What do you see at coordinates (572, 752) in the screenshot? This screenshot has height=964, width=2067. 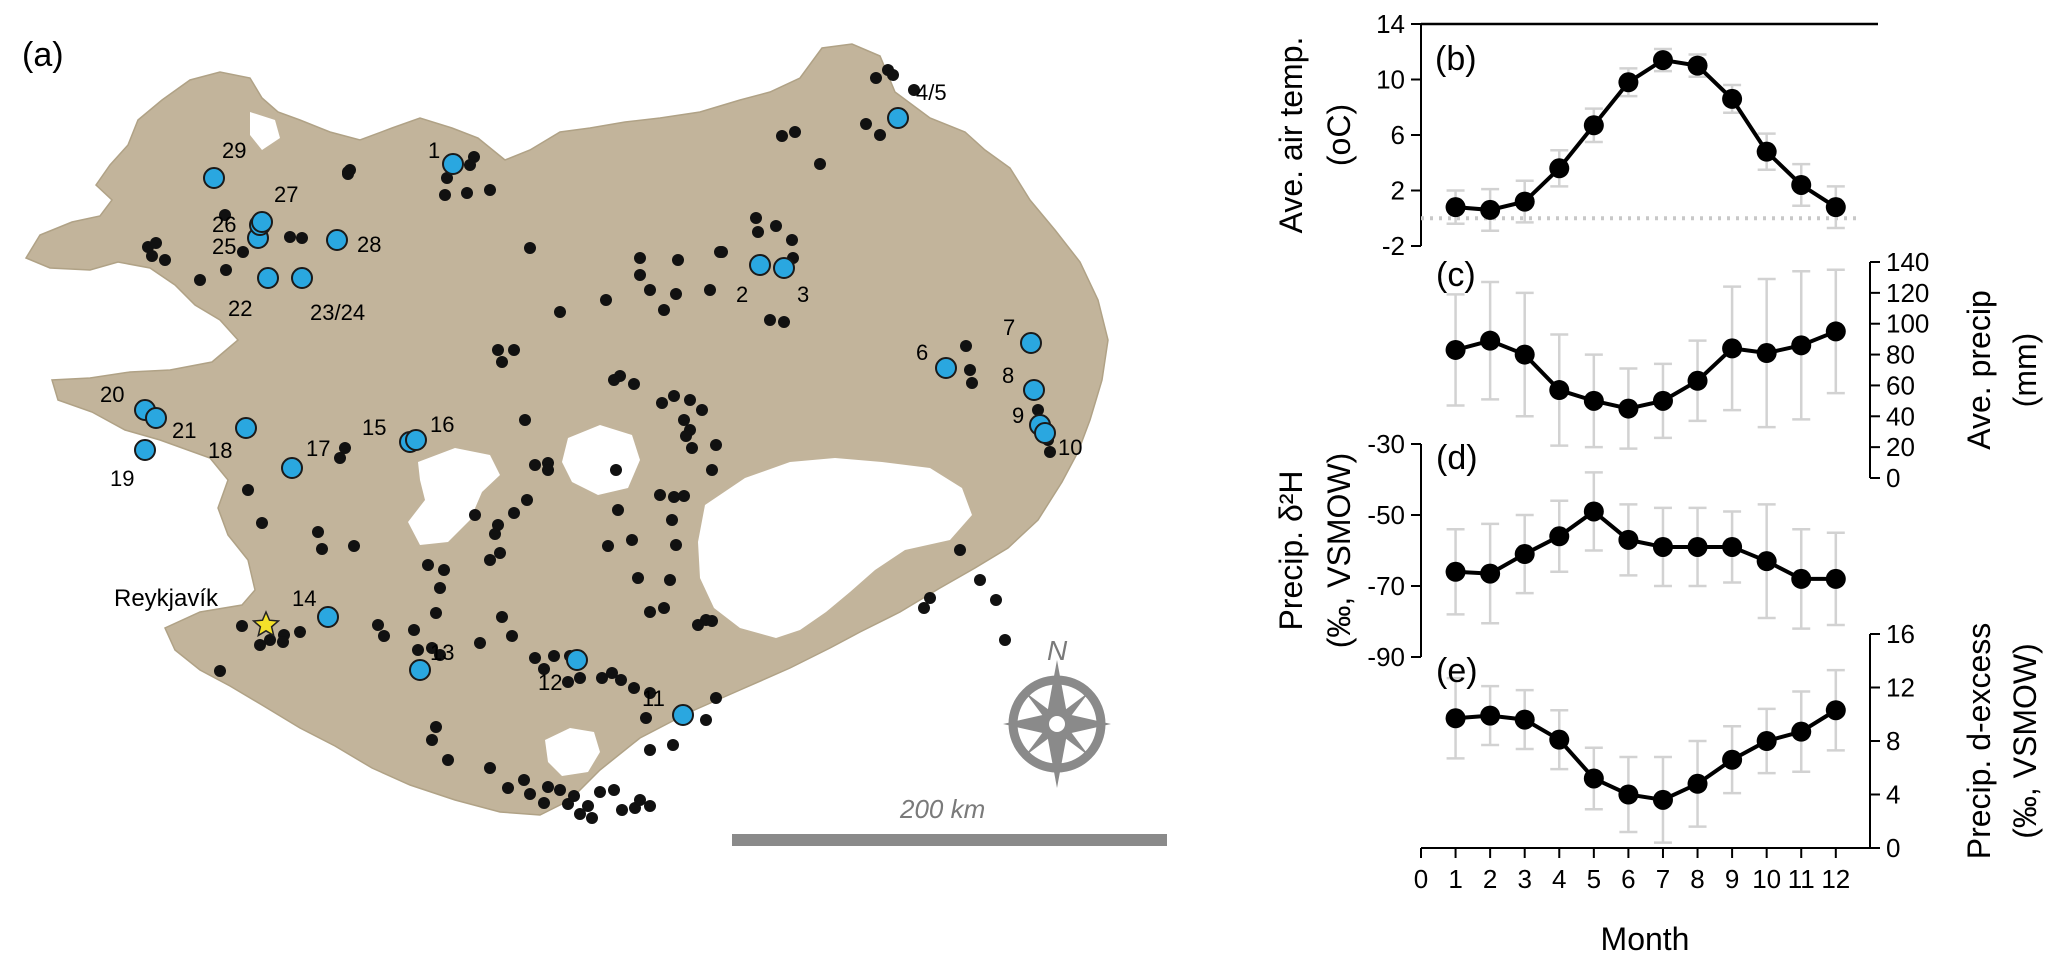 I see `glacier-myrdalsjokull` at bounding box center [572, 752].